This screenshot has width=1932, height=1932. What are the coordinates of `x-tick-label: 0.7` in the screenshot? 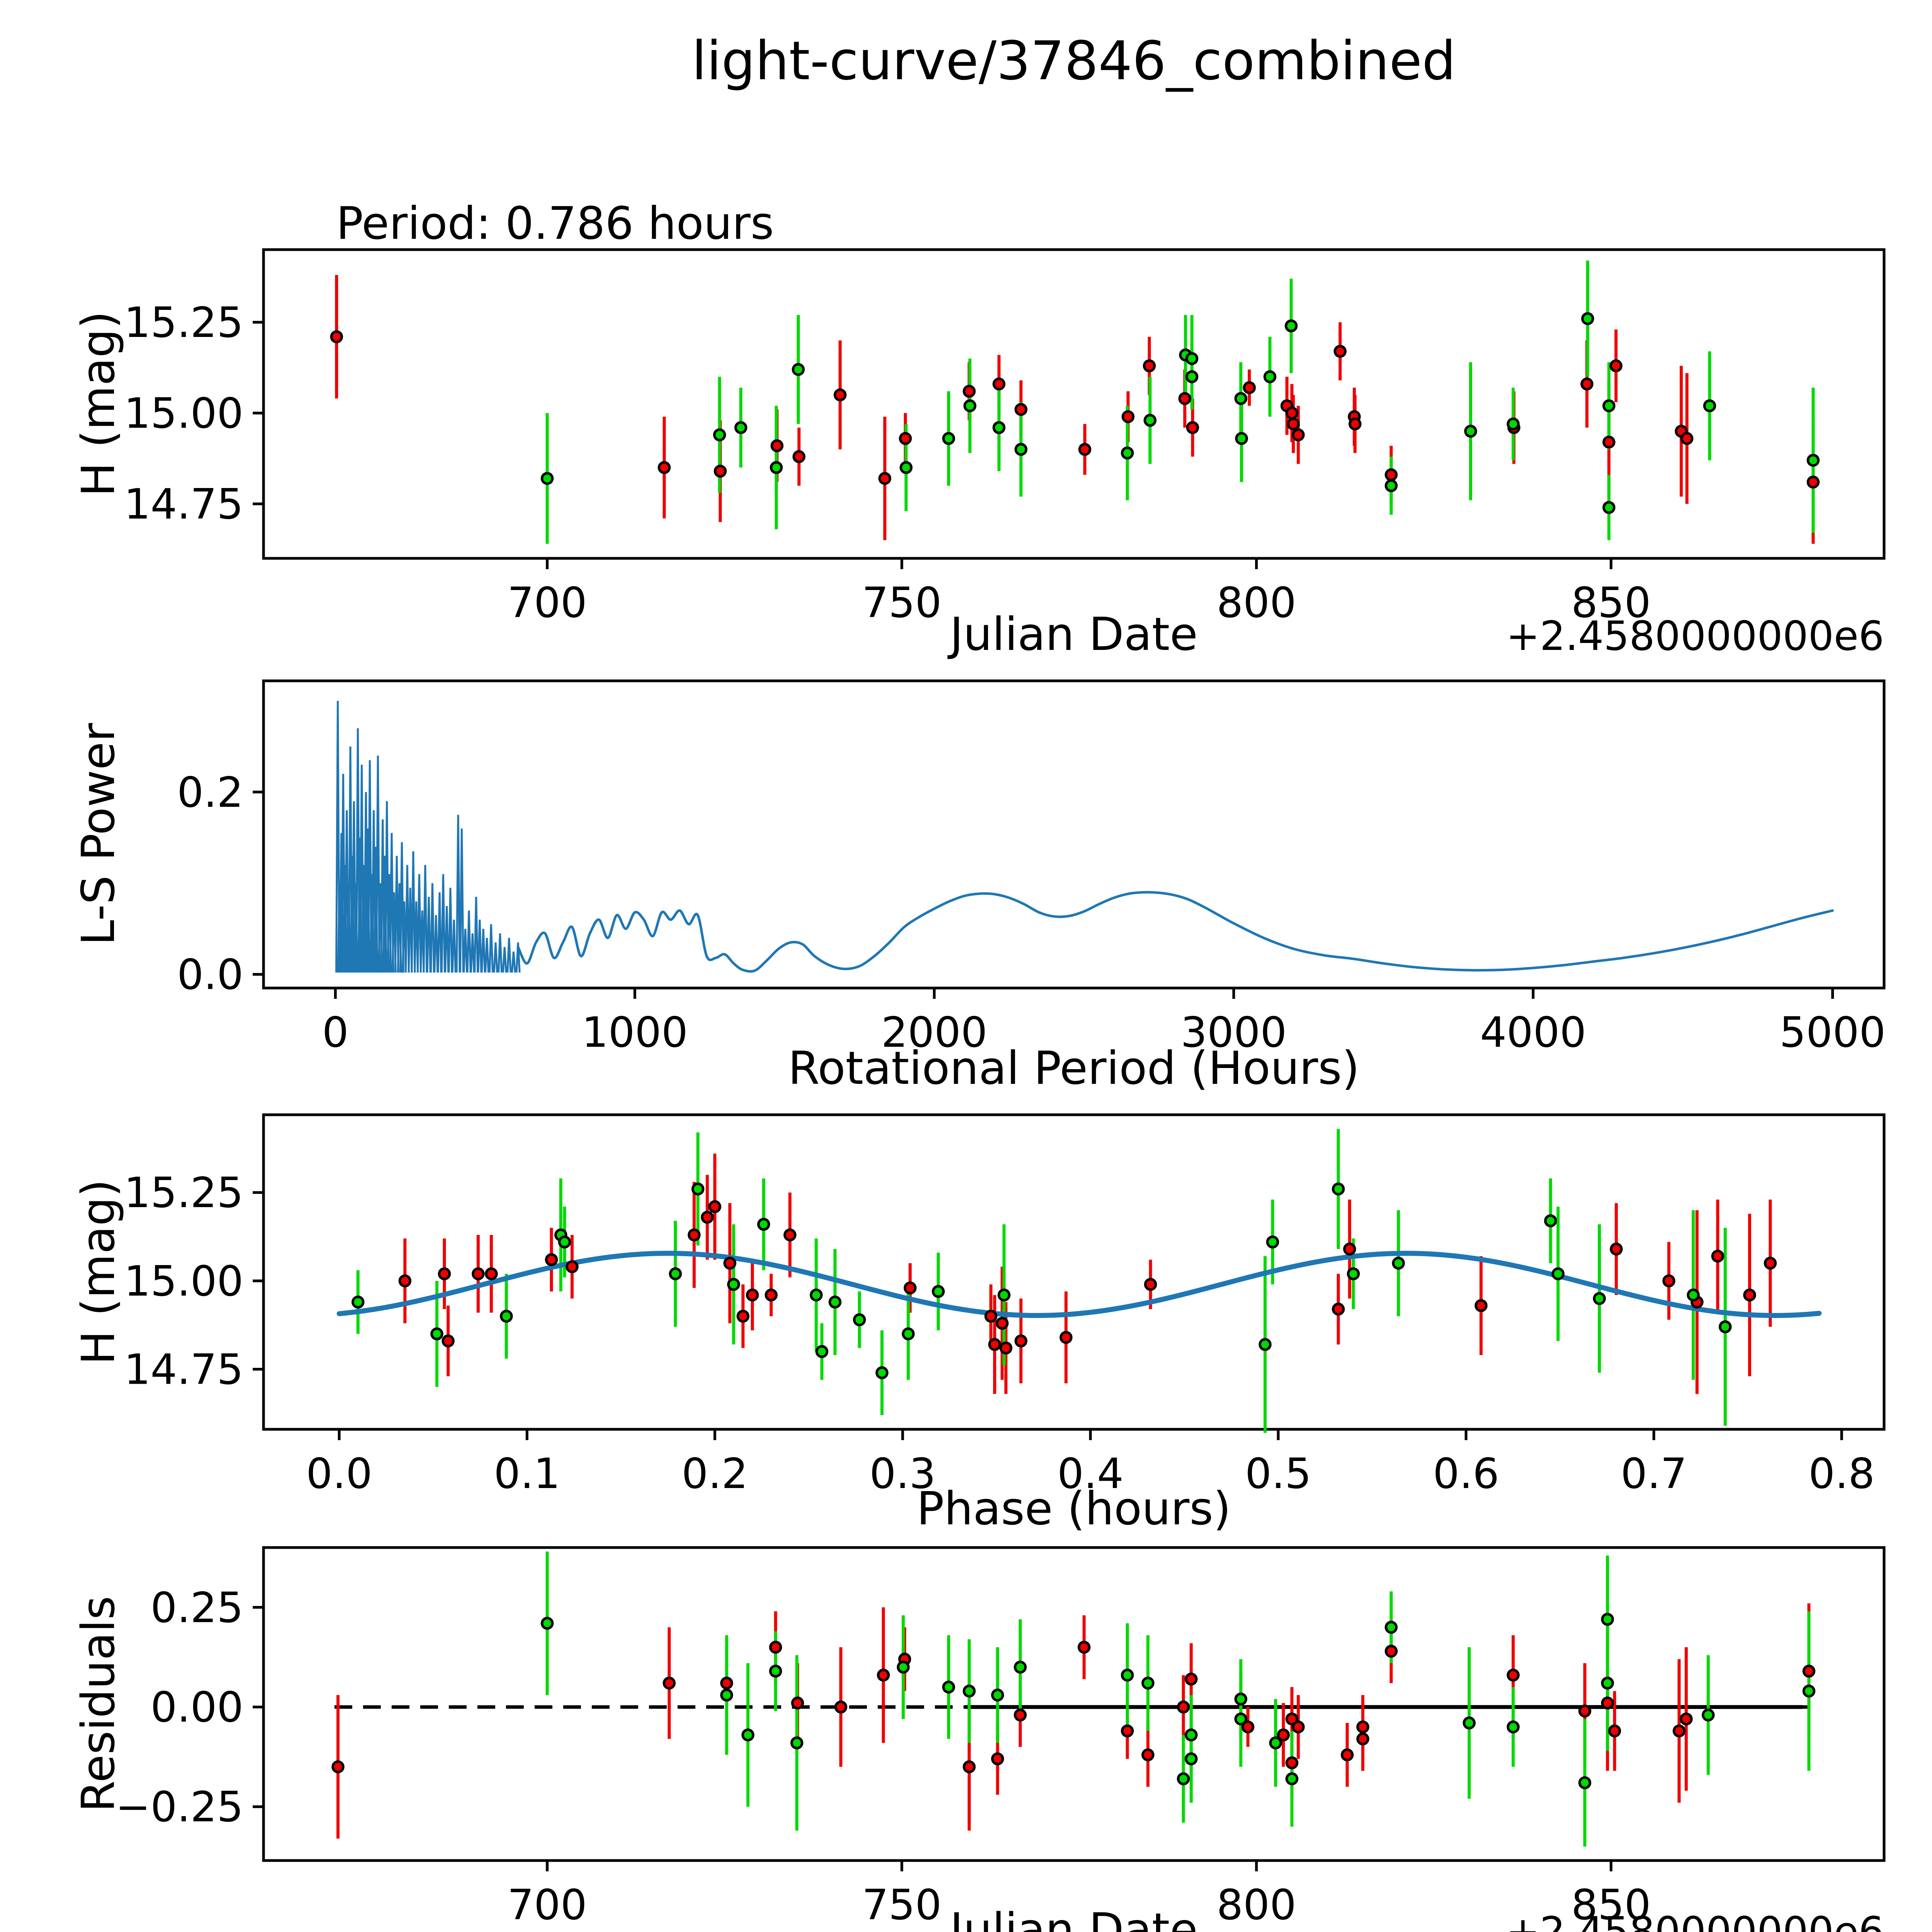 It's located at (1654, 1474).